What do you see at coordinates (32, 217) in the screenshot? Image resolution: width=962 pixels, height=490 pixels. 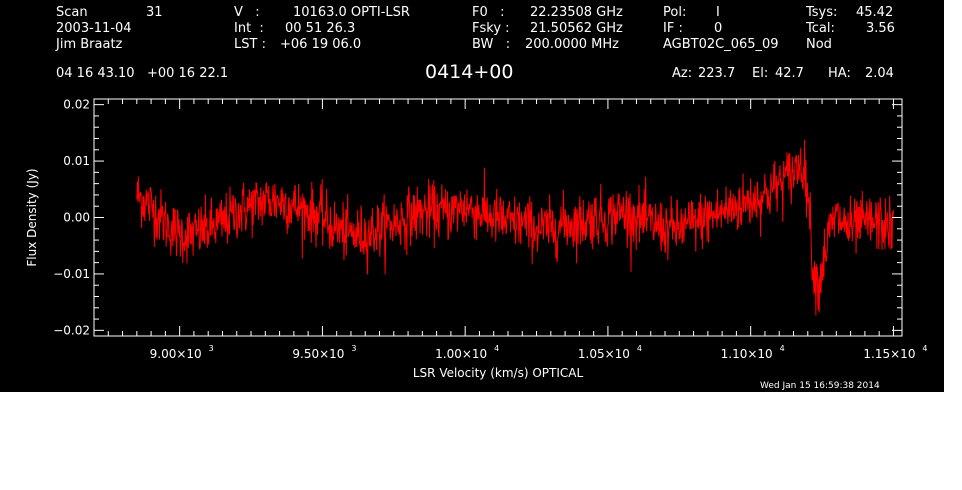 I see `y-axis-label: Flux Density (Jy)` at bounding box center [32, 217].